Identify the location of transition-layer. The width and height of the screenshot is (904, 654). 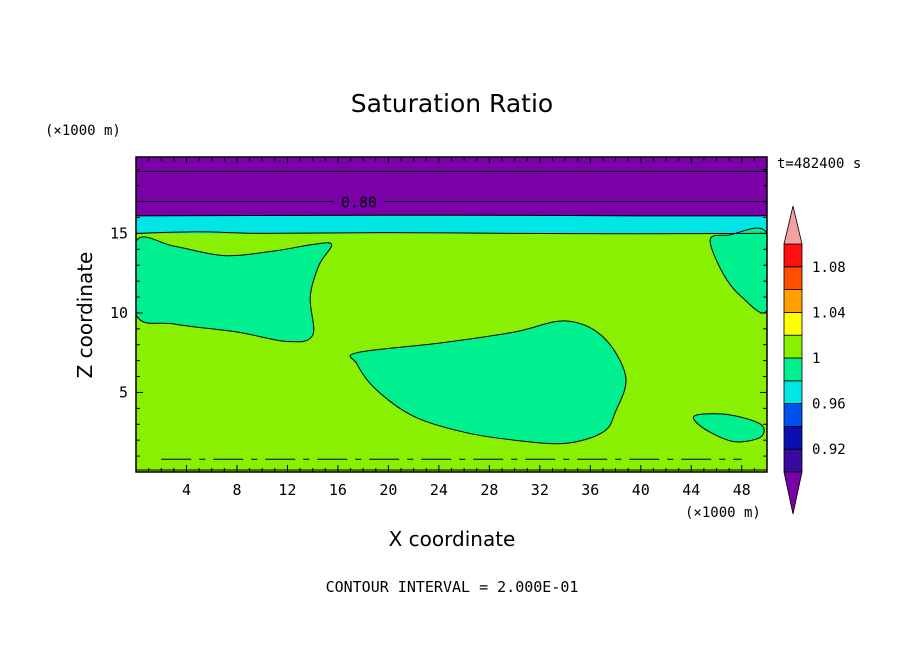
(451, 224).